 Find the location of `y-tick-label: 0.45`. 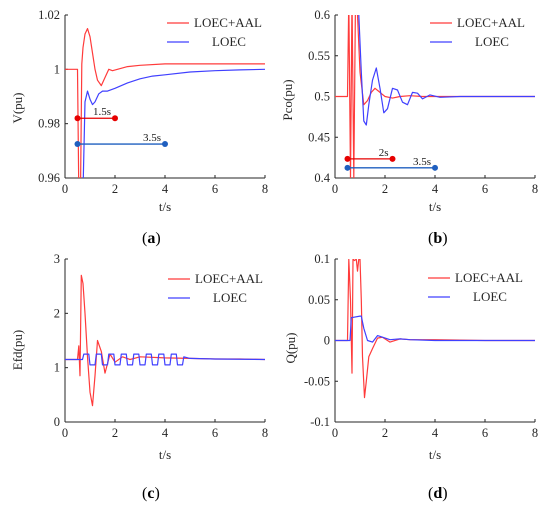

y-tick-label: 0.45 is located at coordinates (319, 137).